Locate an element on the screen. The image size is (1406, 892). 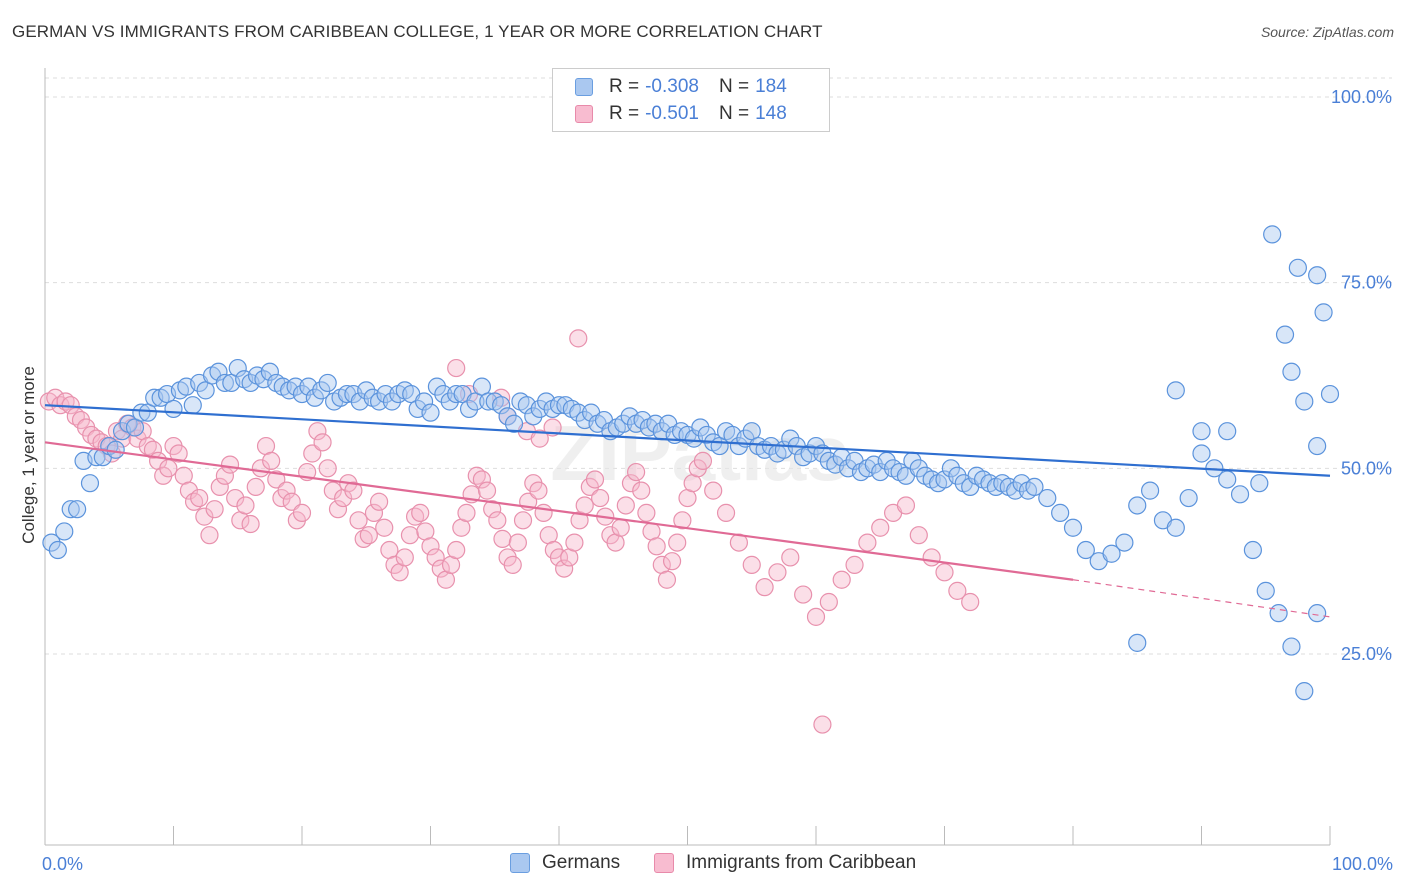
legend-r-label: R = is located at coordinates (624, 86).